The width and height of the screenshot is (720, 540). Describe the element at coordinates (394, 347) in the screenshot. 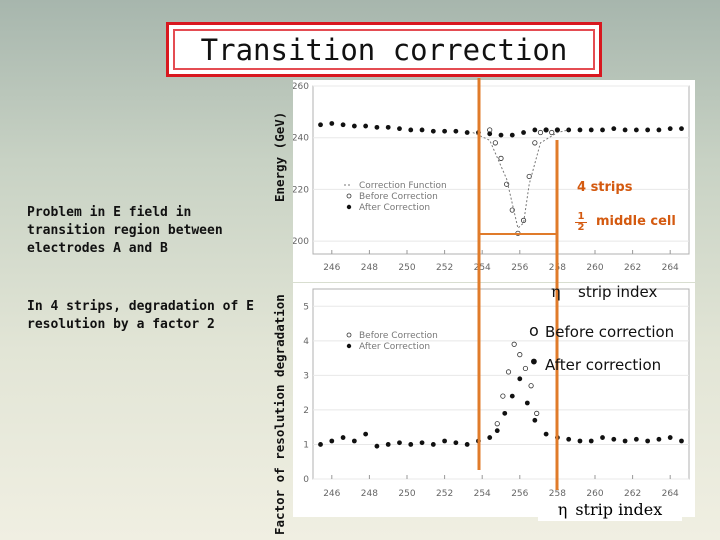

I see `legend-entry: After Correction` at that location.